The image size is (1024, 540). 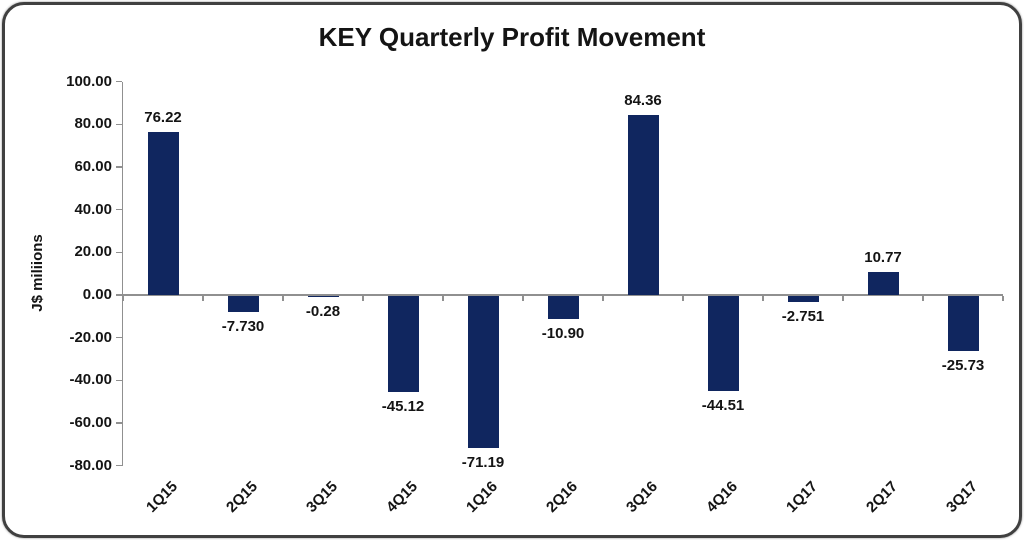 I want to click on x-category-label: 1Q16, so click(x=482, y=497).